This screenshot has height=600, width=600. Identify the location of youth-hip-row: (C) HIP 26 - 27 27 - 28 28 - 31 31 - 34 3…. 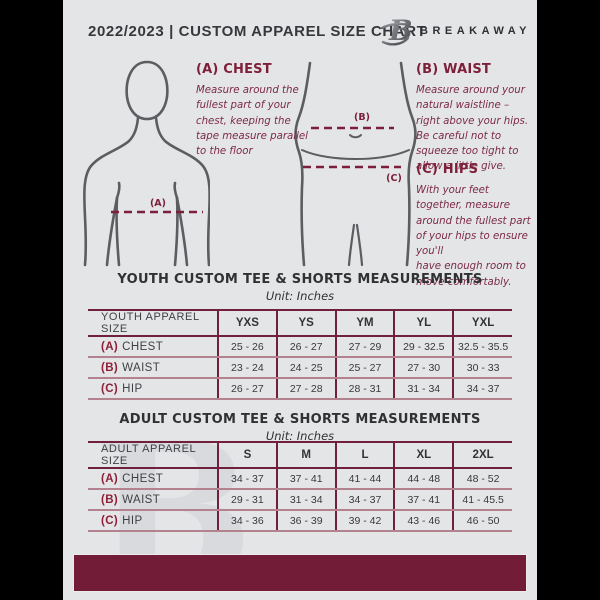
(300, 389).